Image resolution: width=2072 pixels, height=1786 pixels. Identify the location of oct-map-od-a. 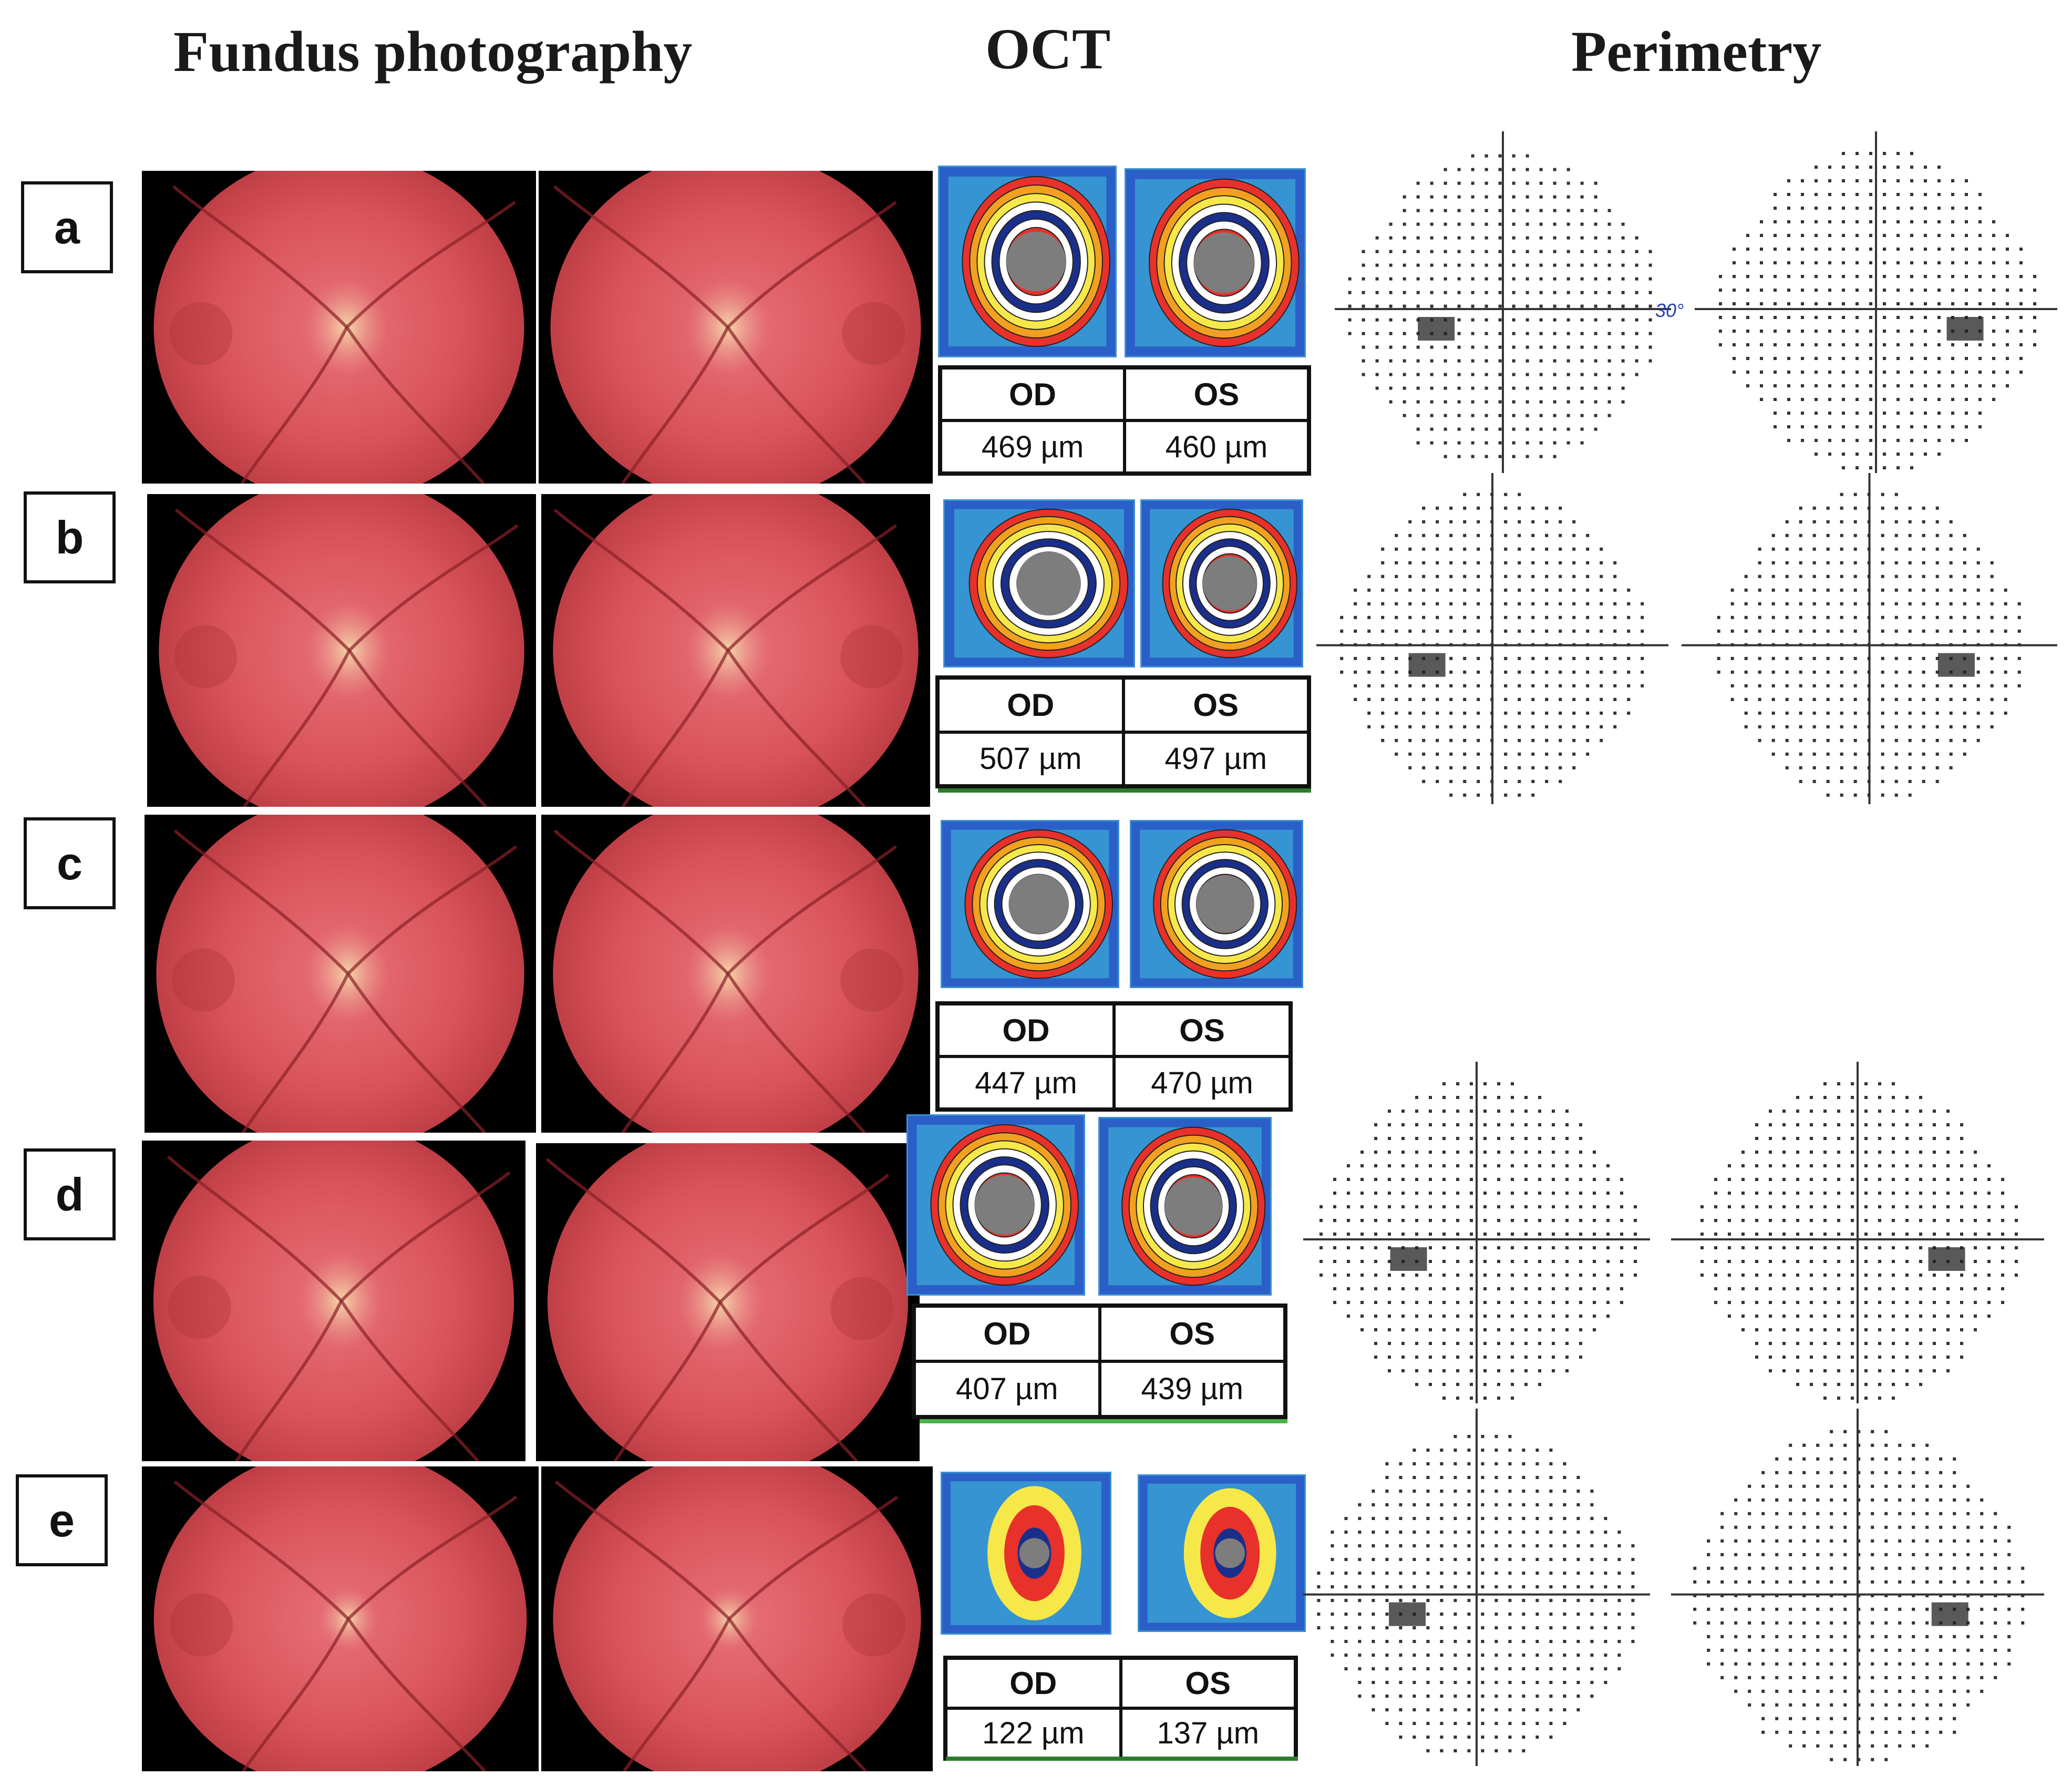
(1027, 261).